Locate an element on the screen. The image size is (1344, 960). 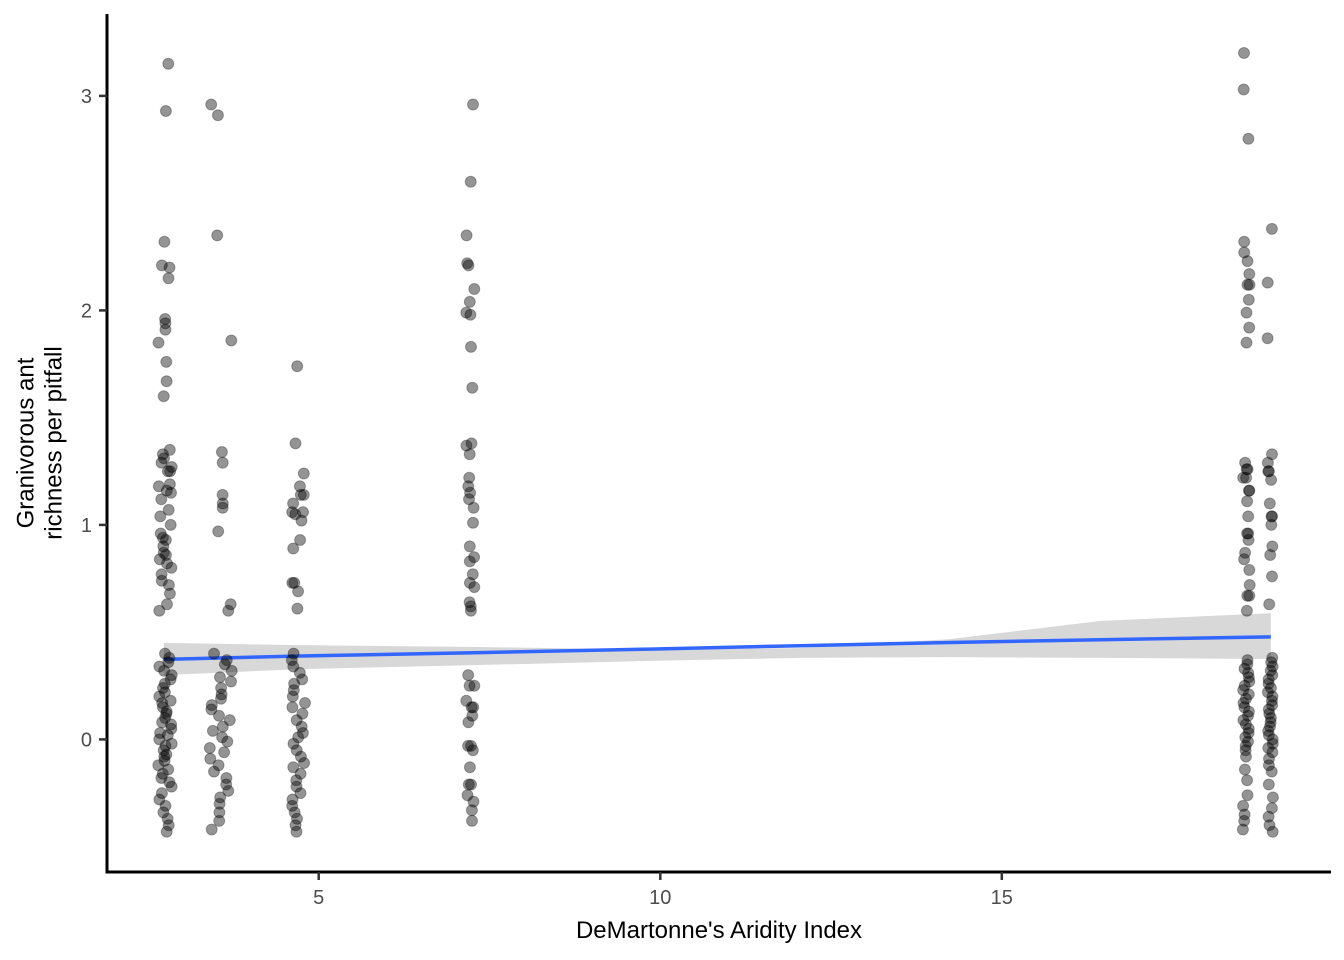
x-tick-label: 10 is located at coordinates (660, 898).